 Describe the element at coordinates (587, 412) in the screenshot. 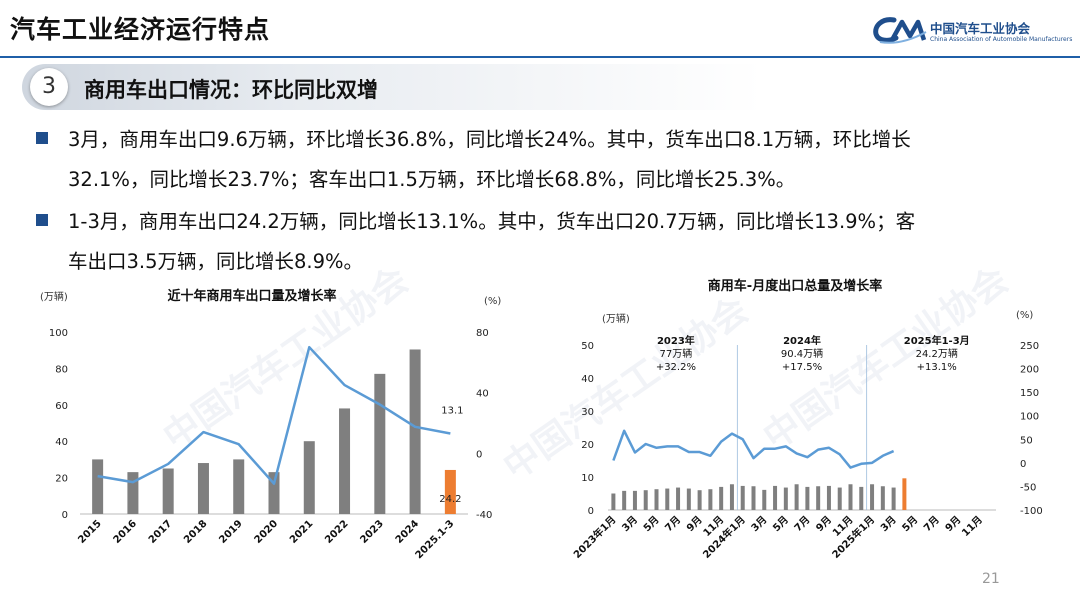

I see `chart2-y-tick: 30` at that location.